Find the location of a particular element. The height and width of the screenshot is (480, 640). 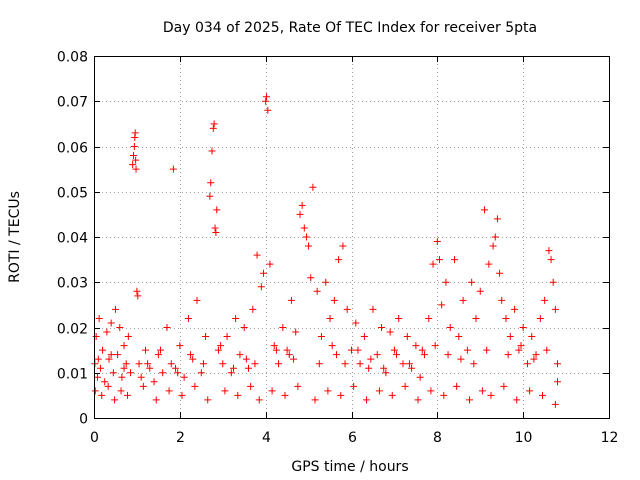

x-axis-label: GPS time / hours is located at coordinates (349, 467).